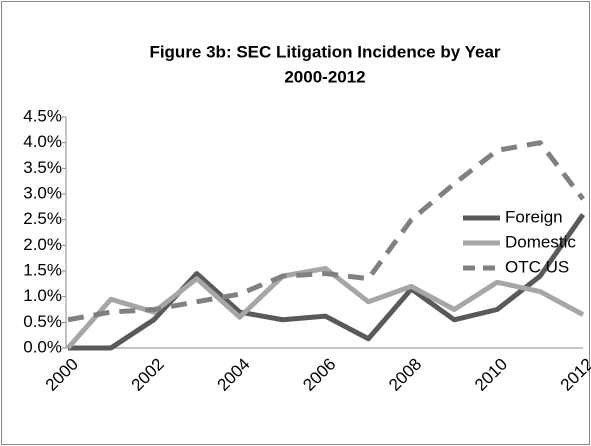 The height and width of the screenshot is (446, 591). What do you see at coordinates (534, 216) in the screenshot?
I see `legend-label: Foreign` at bounding box center [534, 216].